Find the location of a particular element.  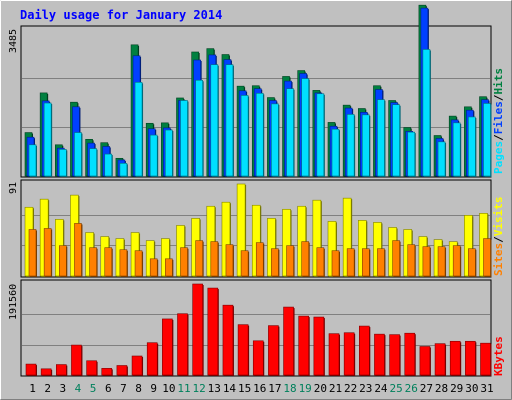

svg-text: Pages/Files/Hits is located at coordinates (498, 121).